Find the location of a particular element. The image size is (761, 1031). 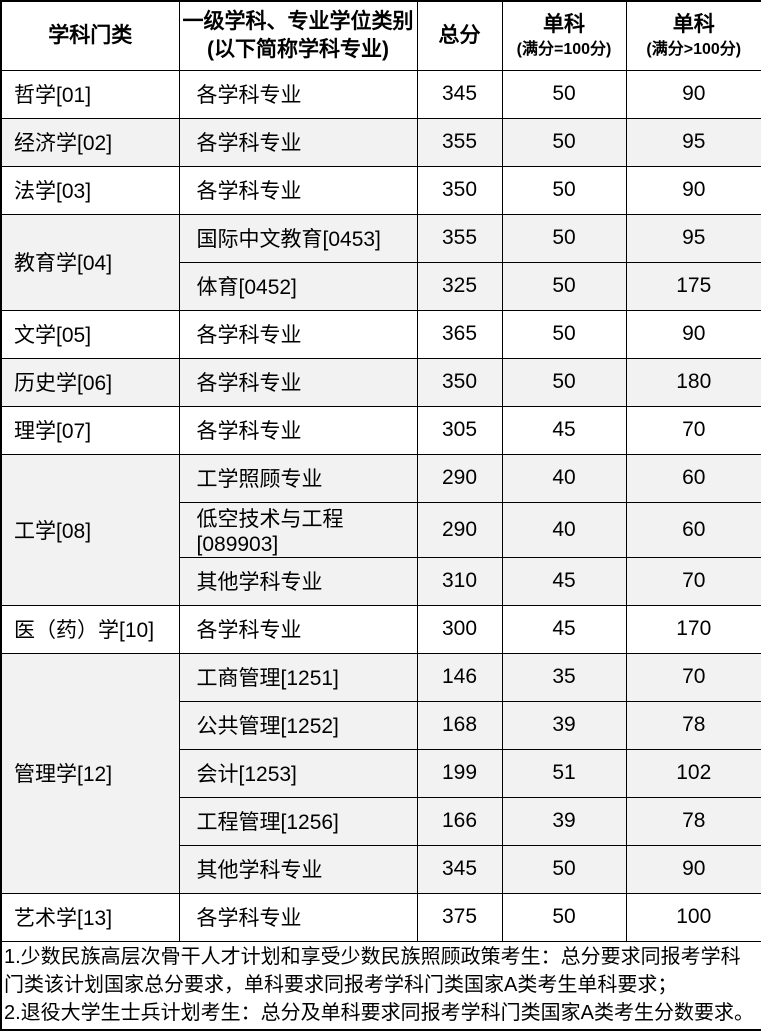

single-gt100-score-cell: 102 is located at coordinates (693, 773).